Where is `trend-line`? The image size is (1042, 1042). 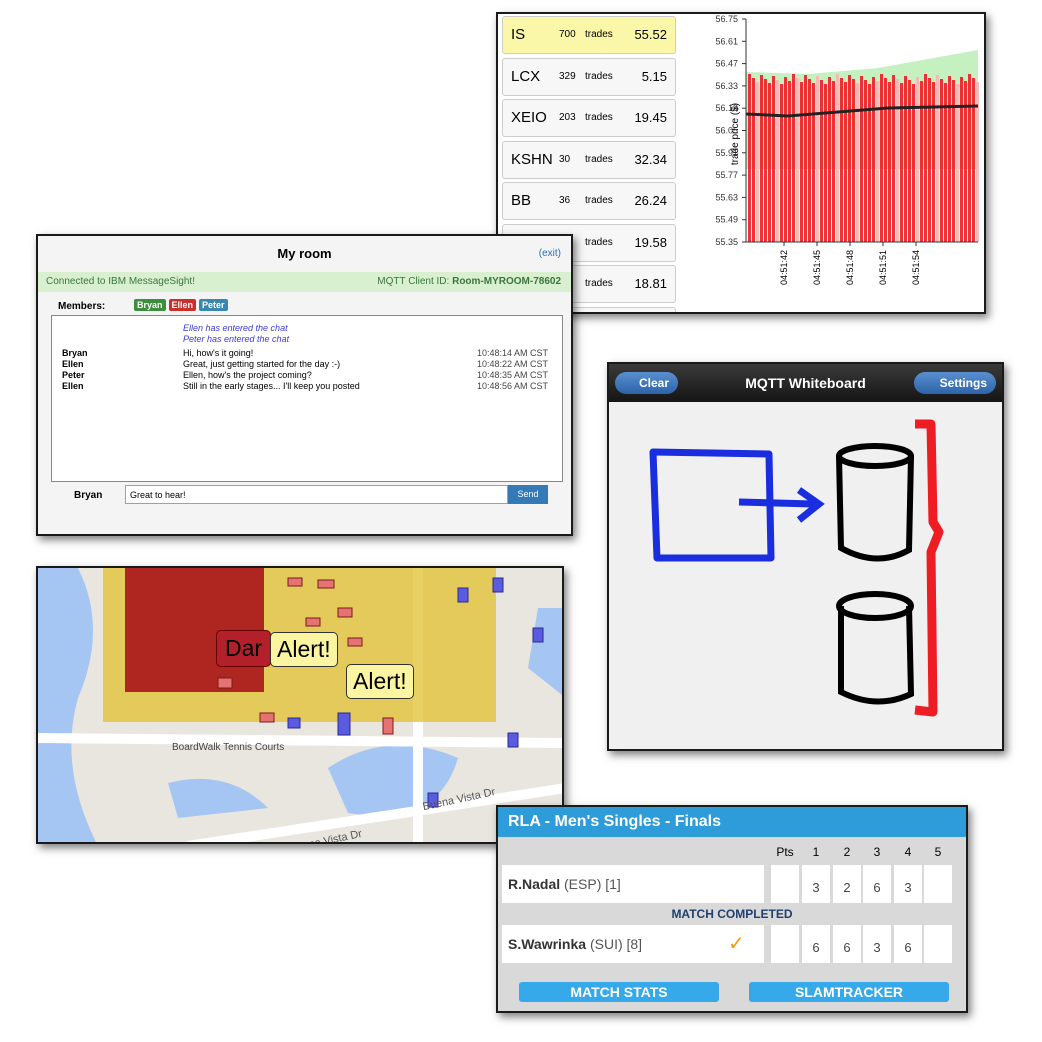 trend-line is located at coordinates (862, 111).